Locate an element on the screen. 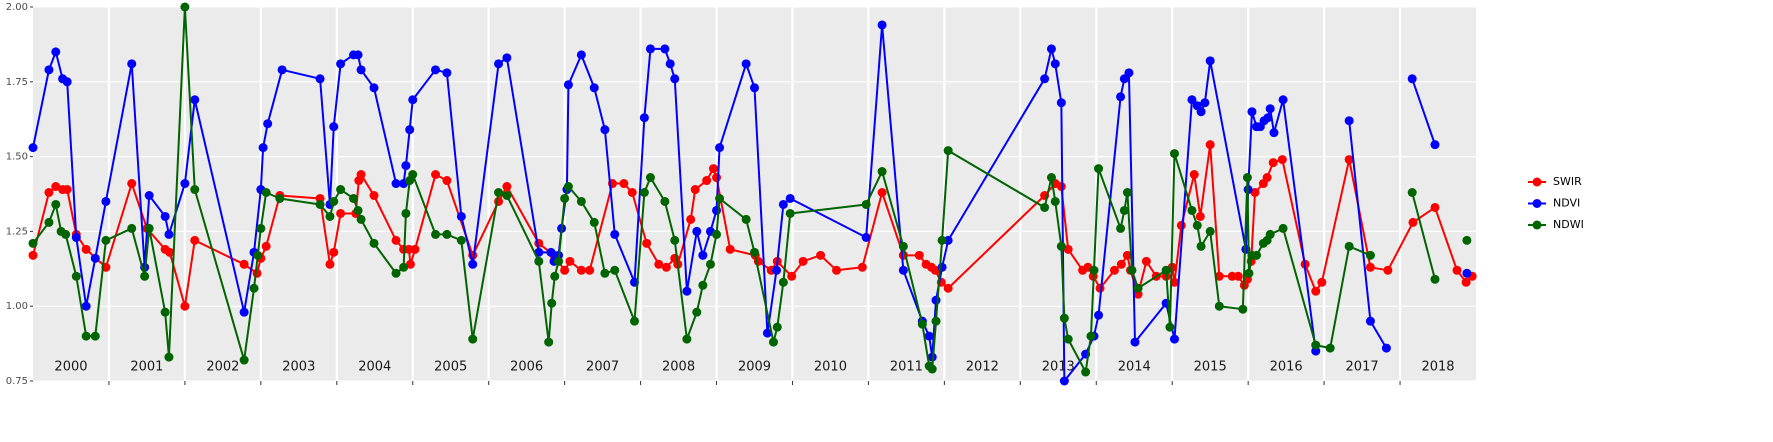  x-tick-label: 2003 is located at coordinates (298, 367).